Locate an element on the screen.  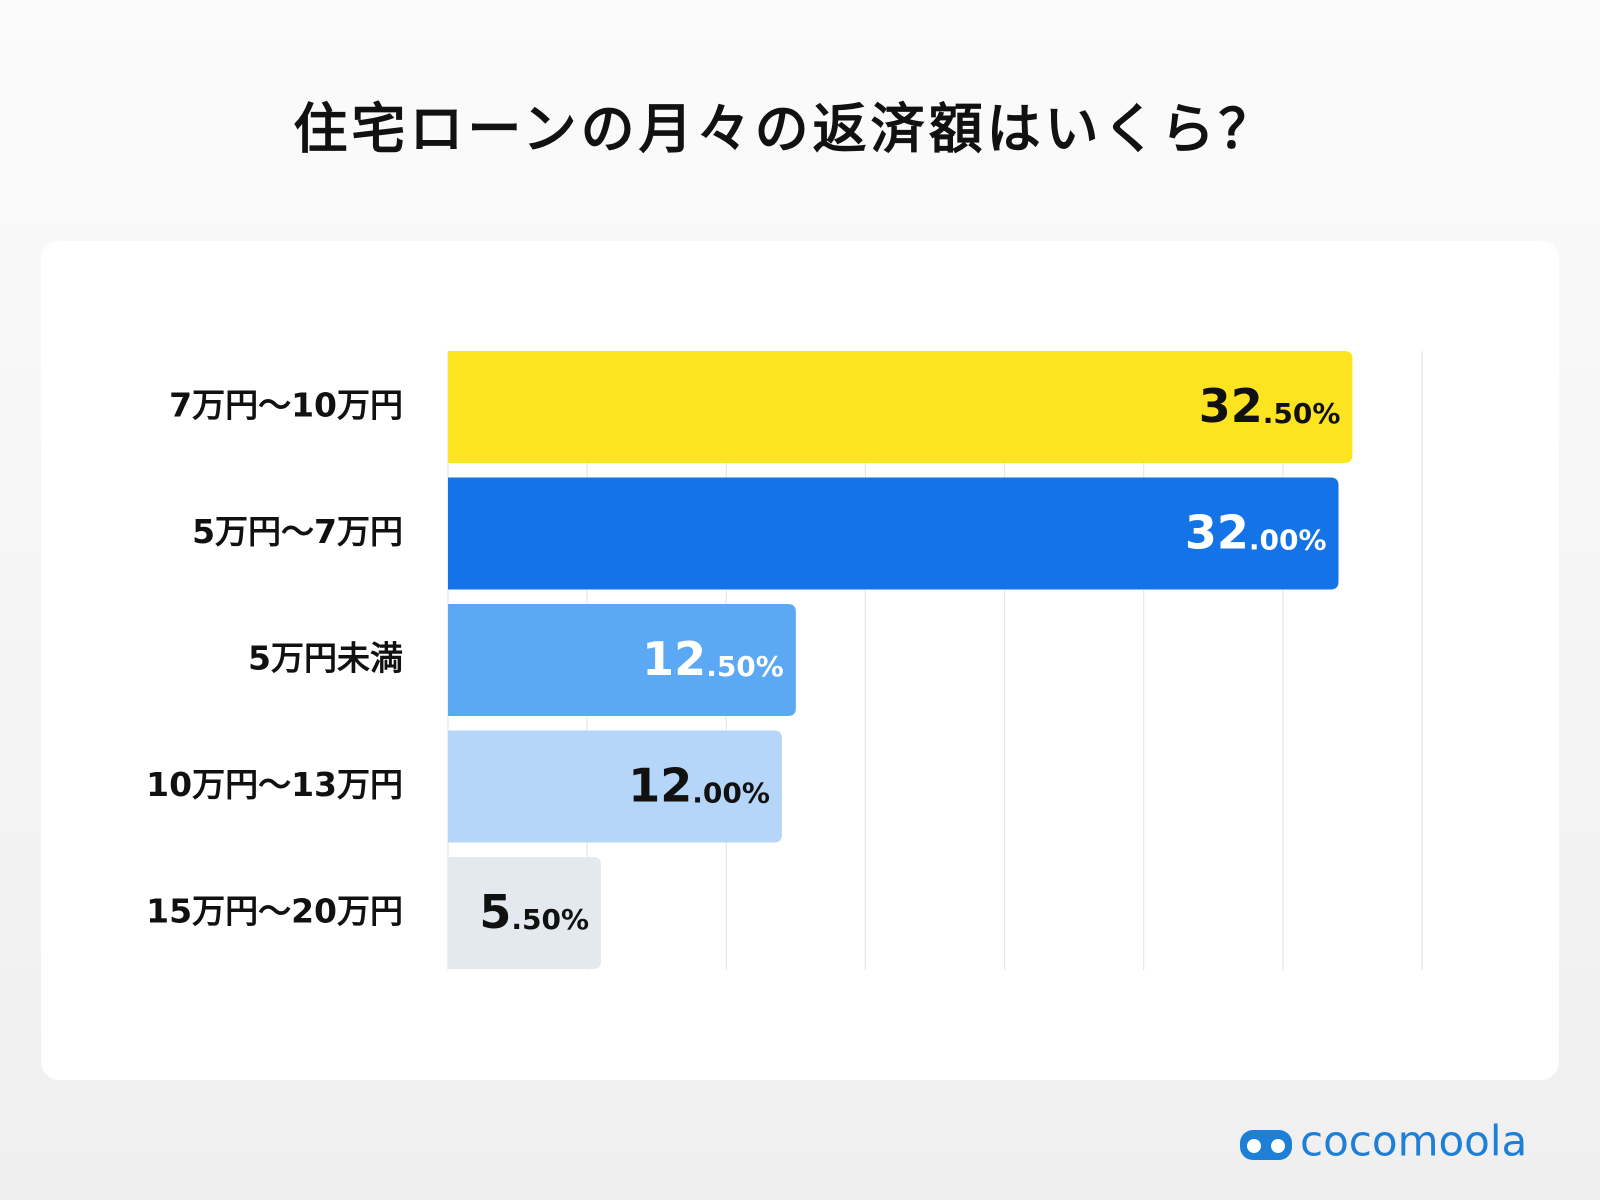
value-label: 12.00% is located at coordinates (699, 785).